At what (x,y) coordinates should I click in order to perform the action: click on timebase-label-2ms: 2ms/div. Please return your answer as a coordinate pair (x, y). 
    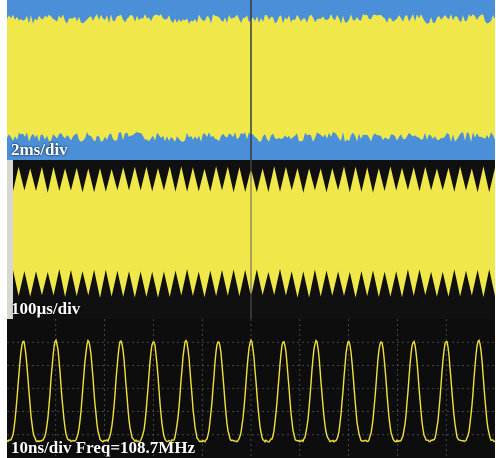
    Looking at the image, I should click on (39, 149).